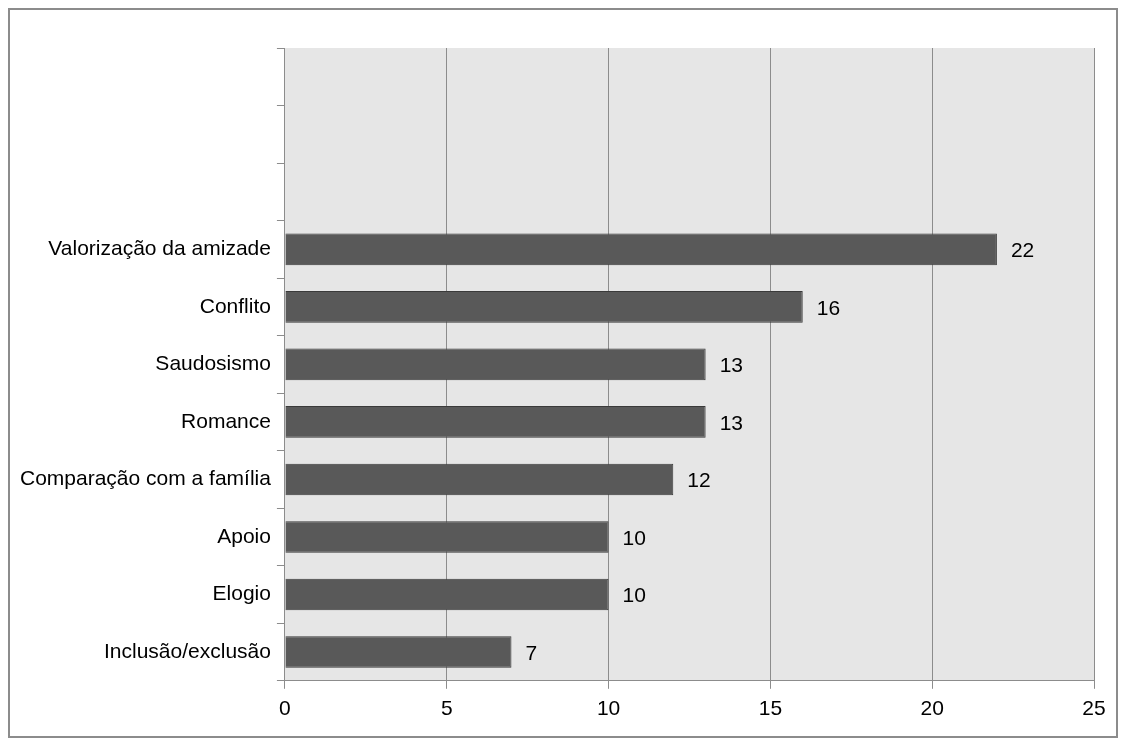  Describe the element at coordinates (531, 652) in the screenshot. I see `data-label: 7` at that location.